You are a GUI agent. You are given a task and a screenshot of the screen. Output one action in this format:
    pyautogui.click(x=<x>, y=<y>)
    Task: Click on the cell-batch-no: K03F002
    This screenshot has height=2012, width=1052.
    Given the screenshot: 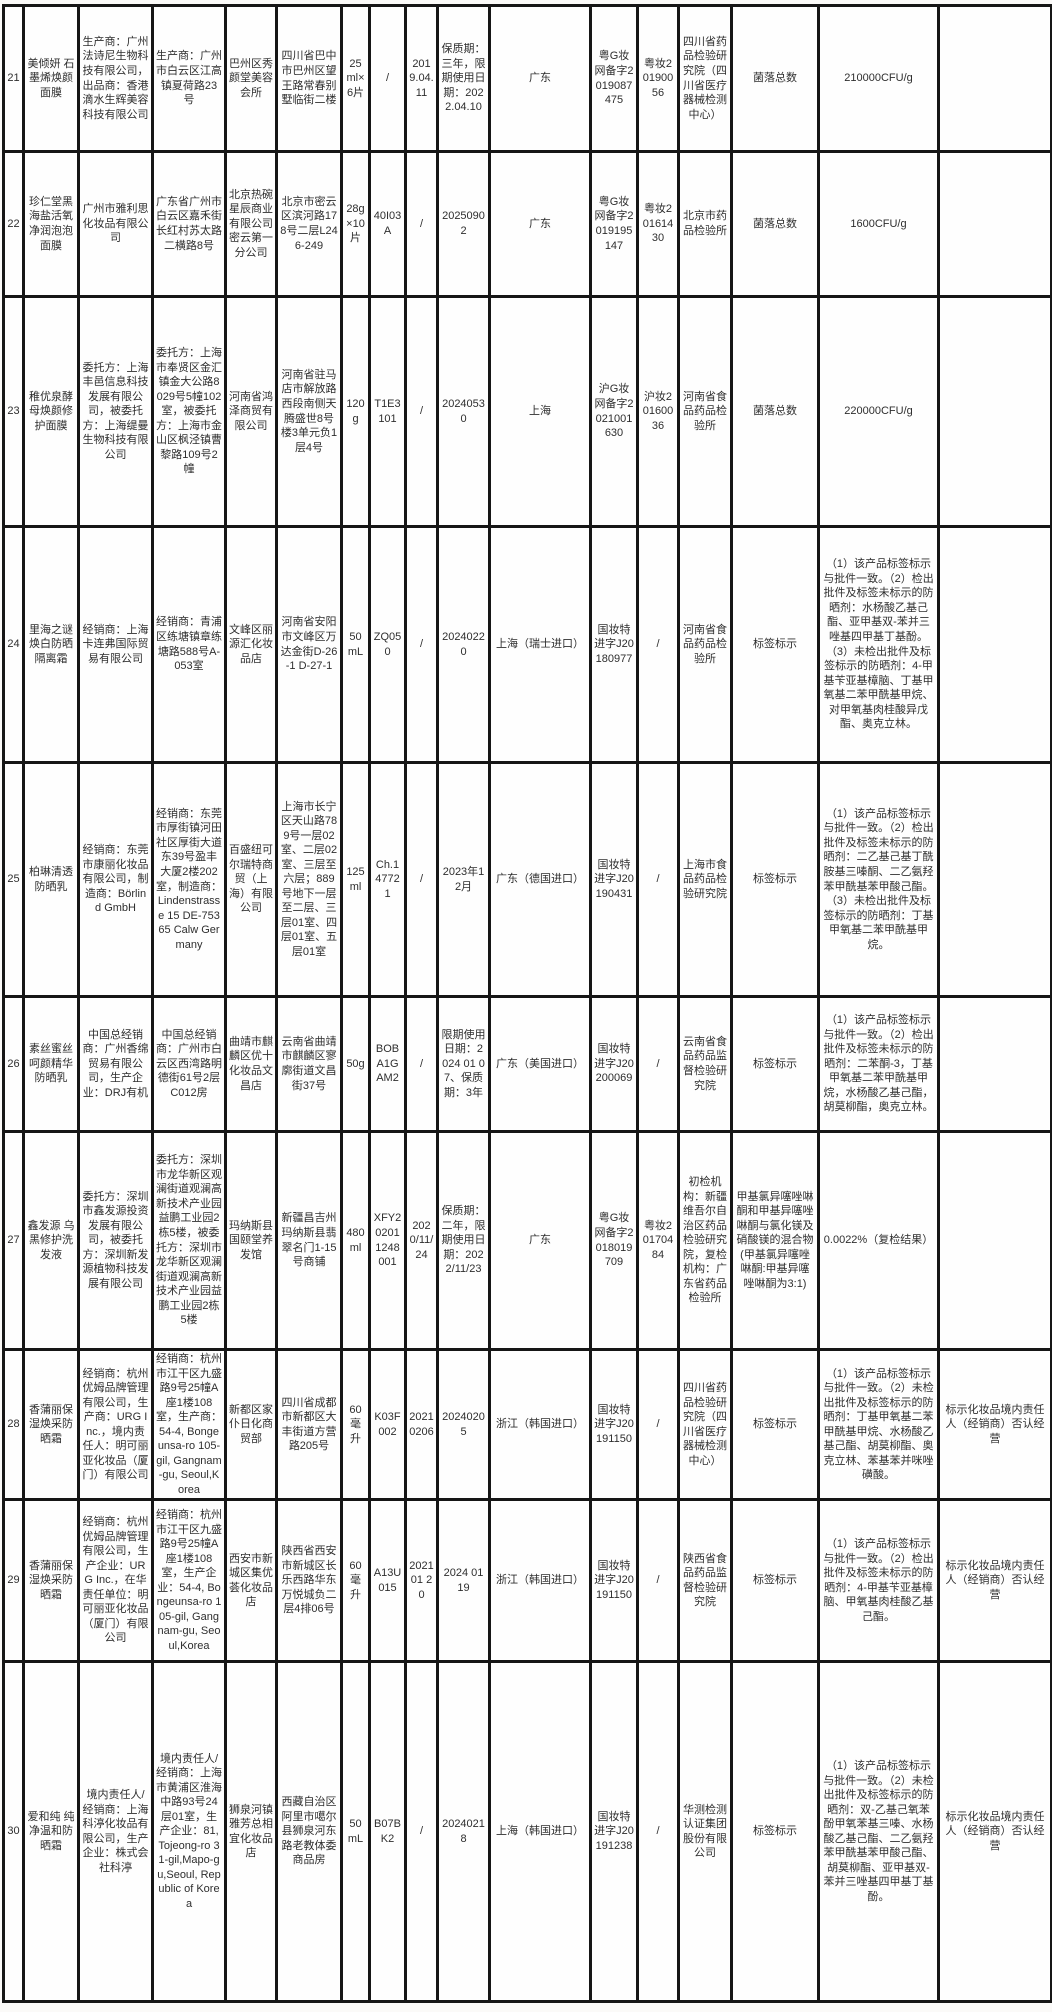 What is the action you would take?
    pyautogui.click(x=387, y=1424)
    